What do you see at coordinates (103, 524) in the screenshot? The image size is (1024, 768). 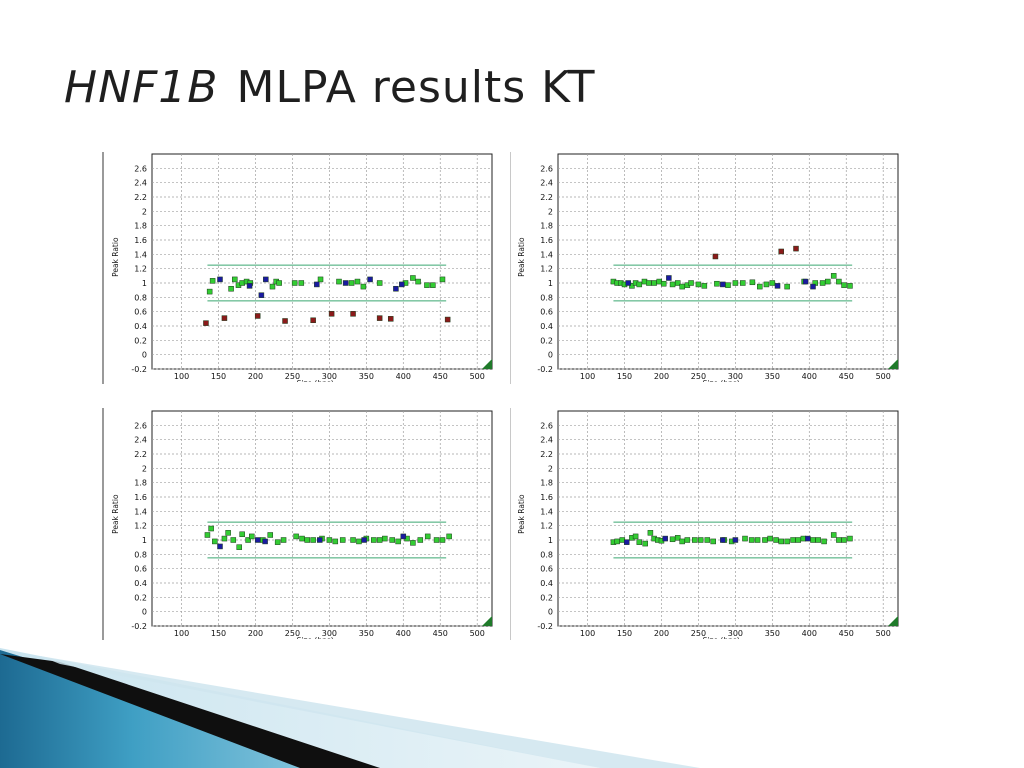 I see `panel-divider-left-bottom` at bounding box center [103, 524].